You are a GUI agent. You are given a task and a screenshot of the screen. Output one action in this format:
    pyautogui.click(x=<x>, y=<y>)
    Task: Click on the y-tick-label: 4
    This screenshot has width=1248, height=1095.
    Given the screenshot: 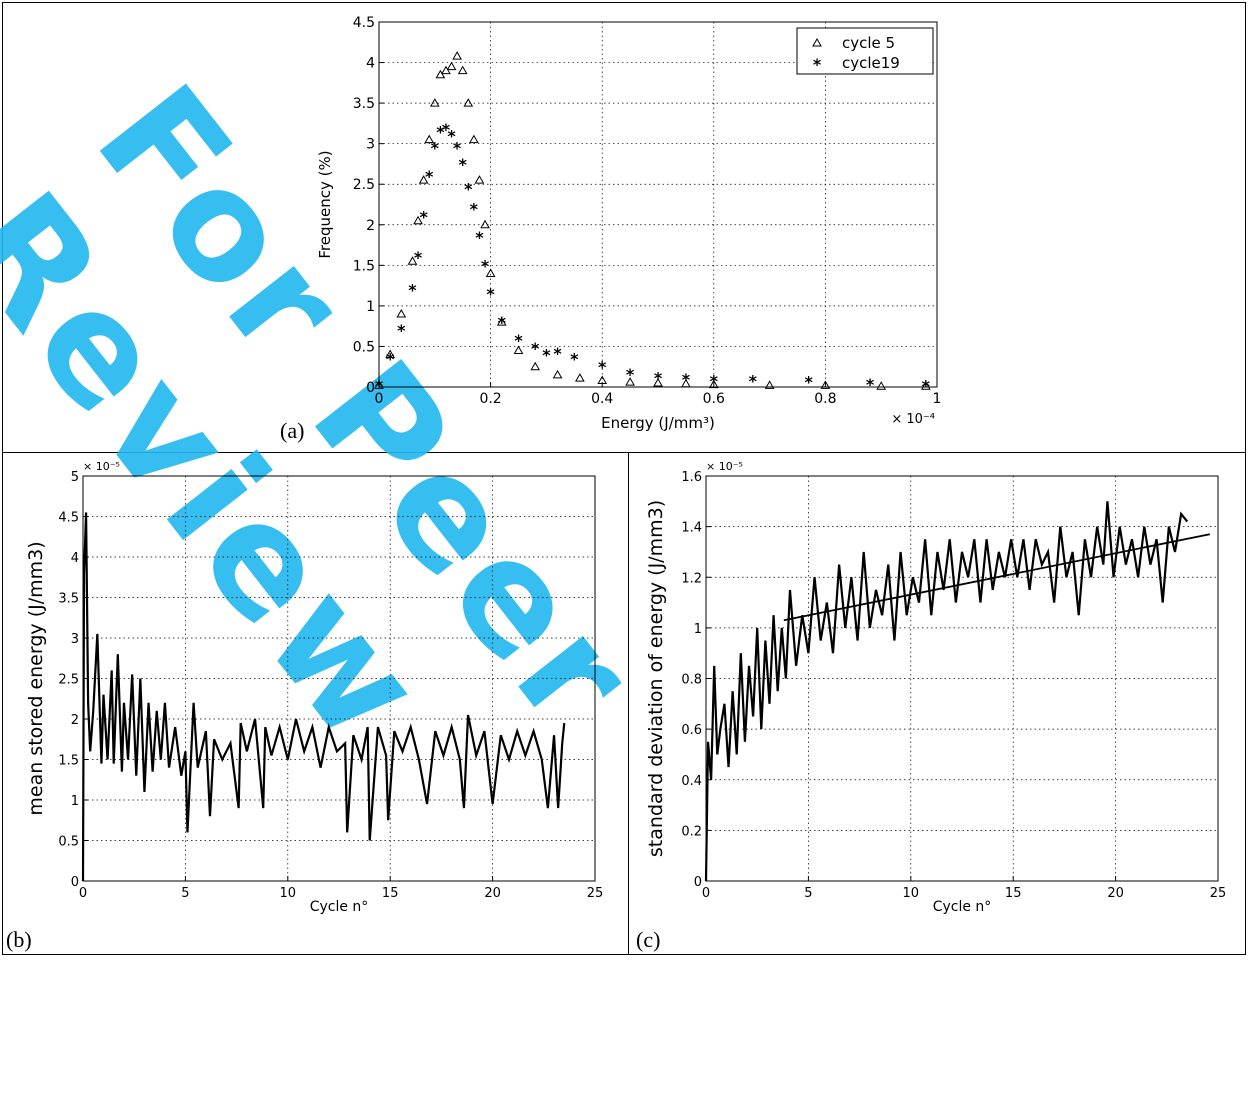 What is the action you would take?
    pyautogui.click(x=75, y=558)
    